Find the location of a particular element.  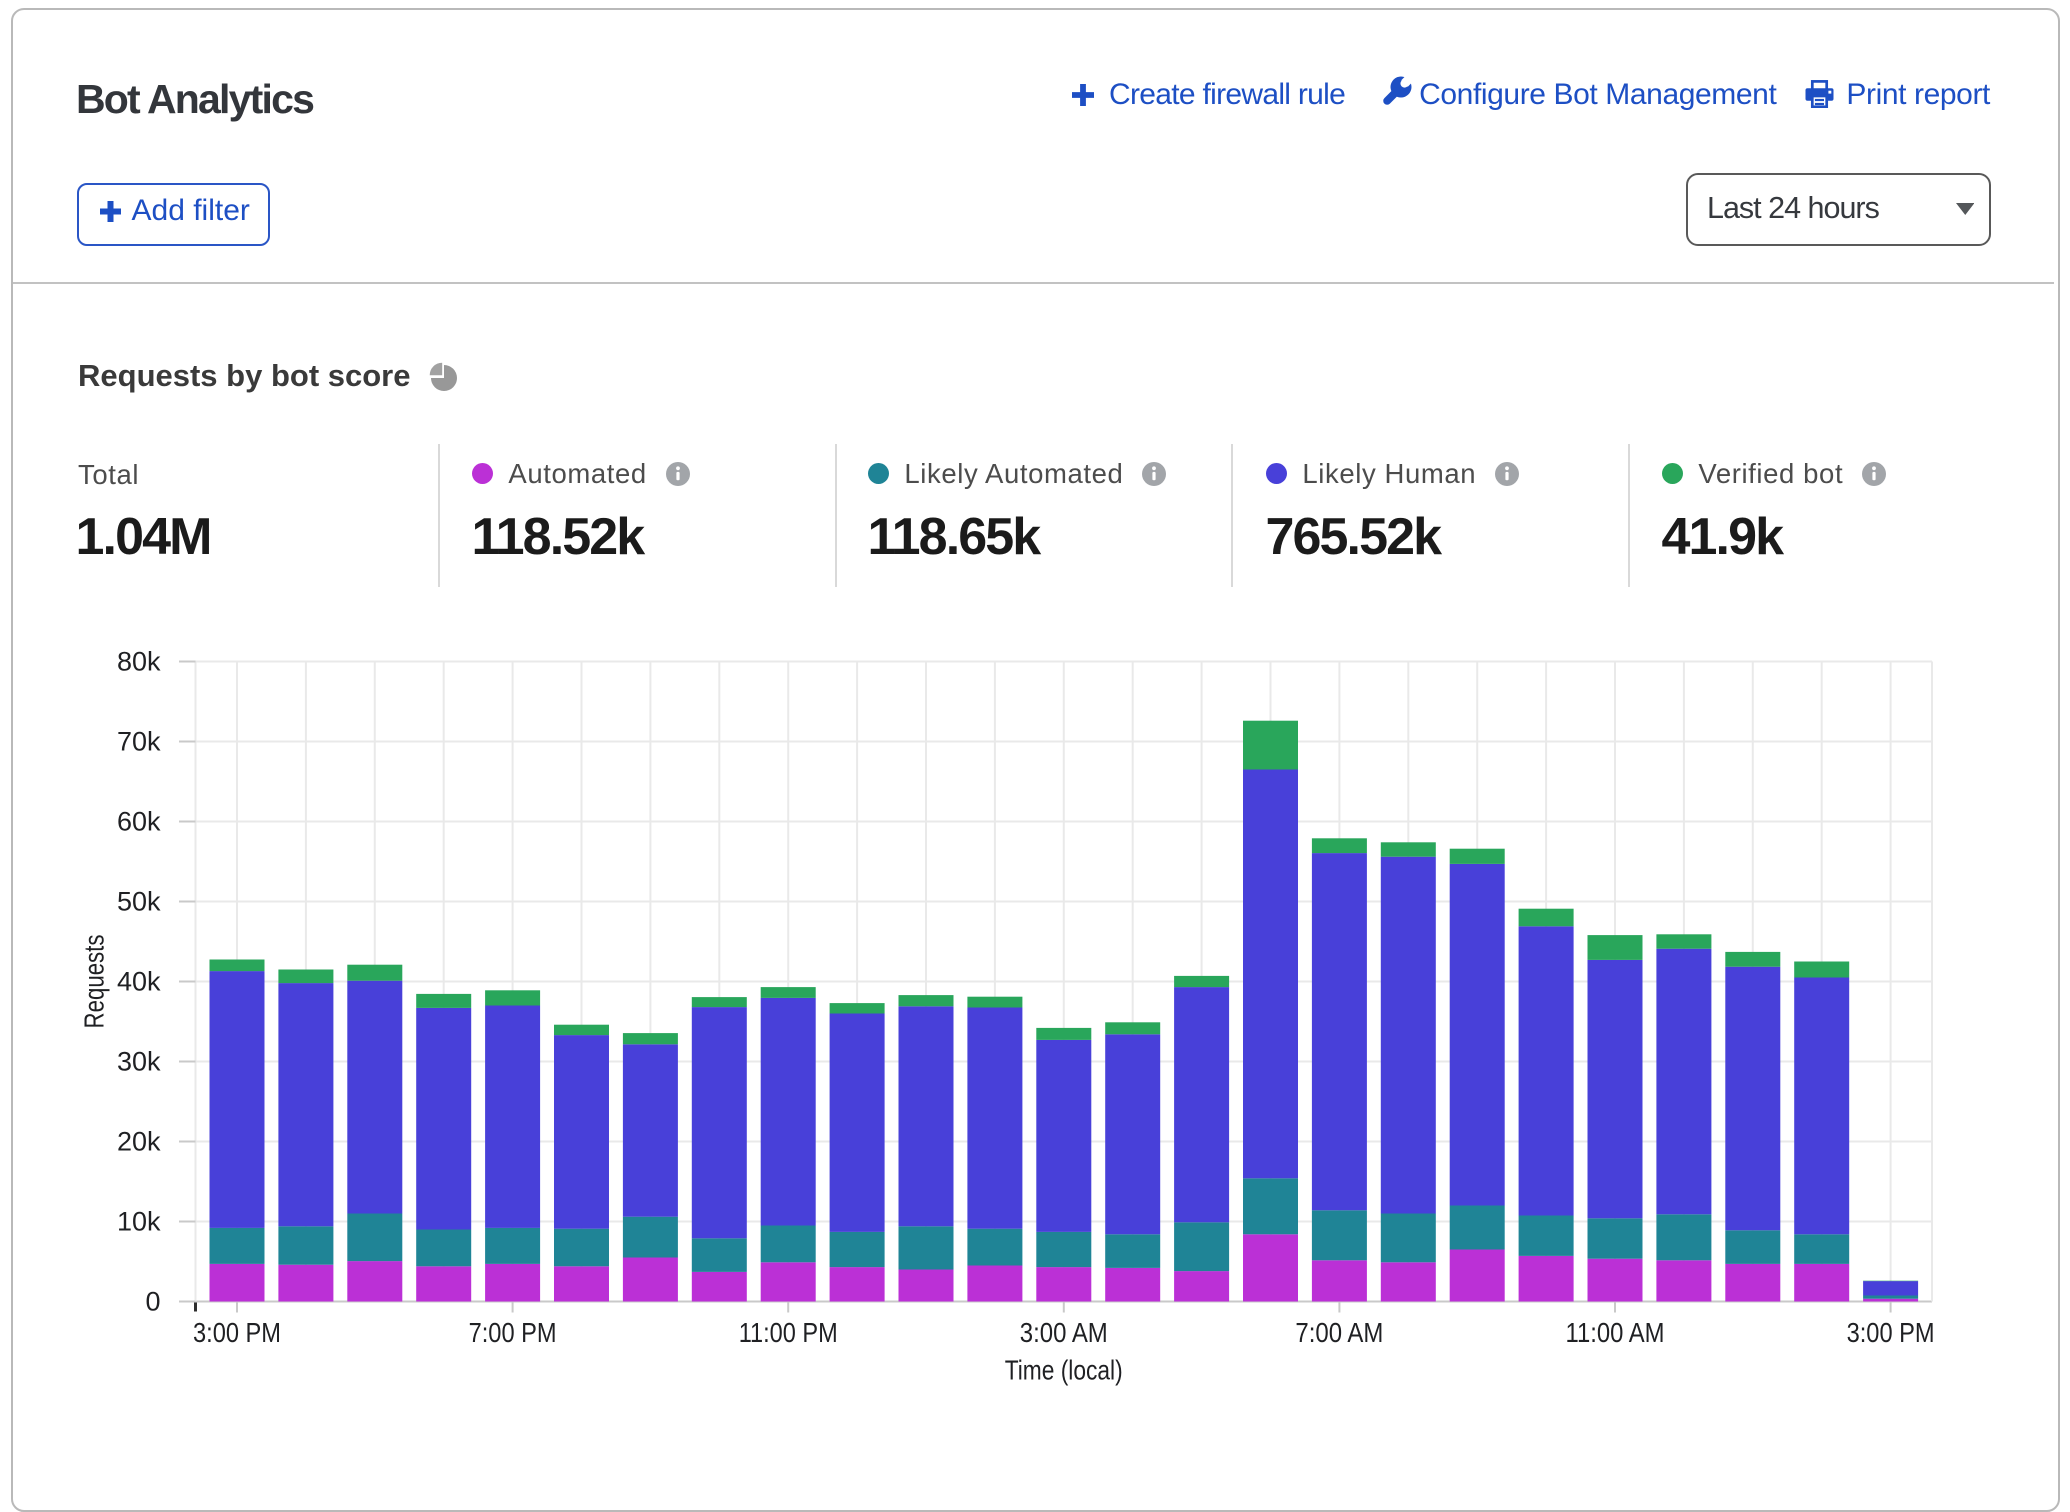

svg-text: Requests is located at coordinates (94, 982).